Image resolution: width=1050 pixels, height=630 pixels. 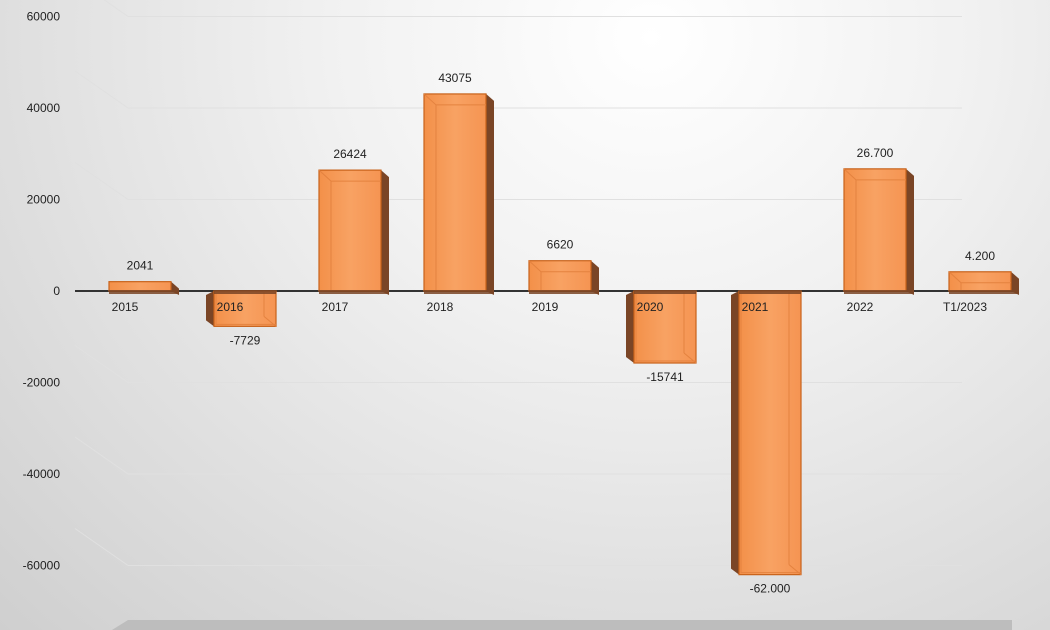 I want to click on data-label: 2041, so click(x=140, y=266).